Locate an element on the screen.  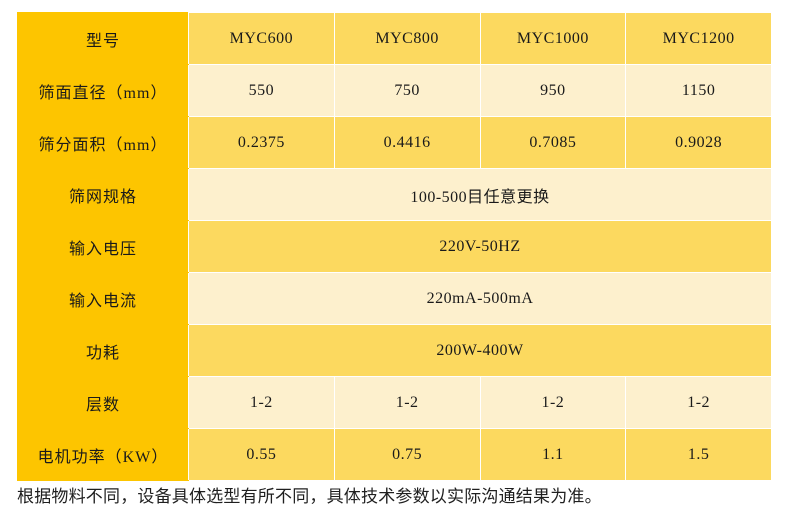
table-cell: 0.4416 is located at coordinates (407, 142).